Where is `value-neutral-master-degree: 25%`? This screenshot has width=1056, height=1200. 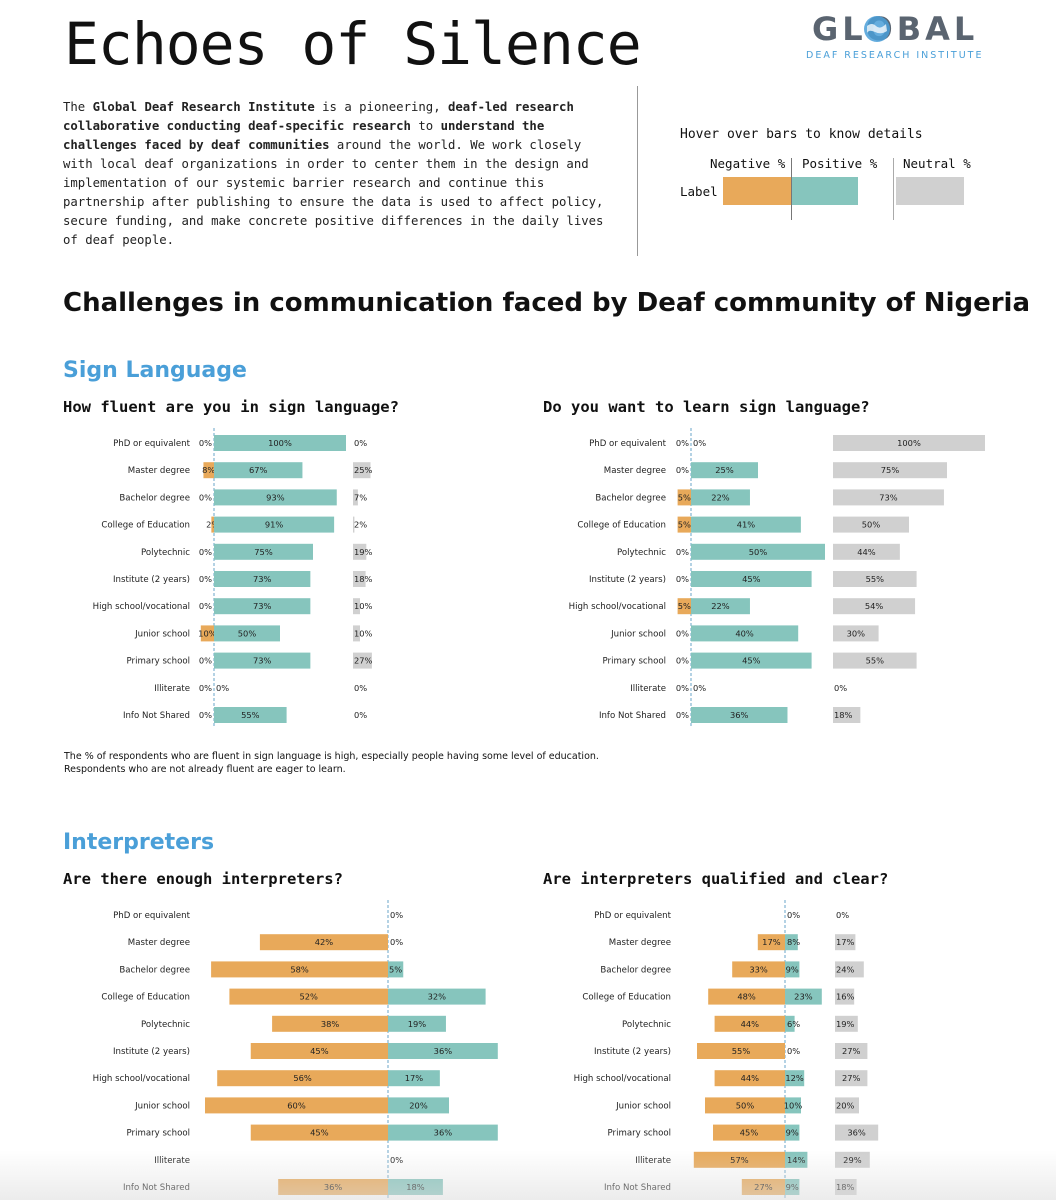 value-neutral-master-degree: 25% is located at coordinates (363, 470).